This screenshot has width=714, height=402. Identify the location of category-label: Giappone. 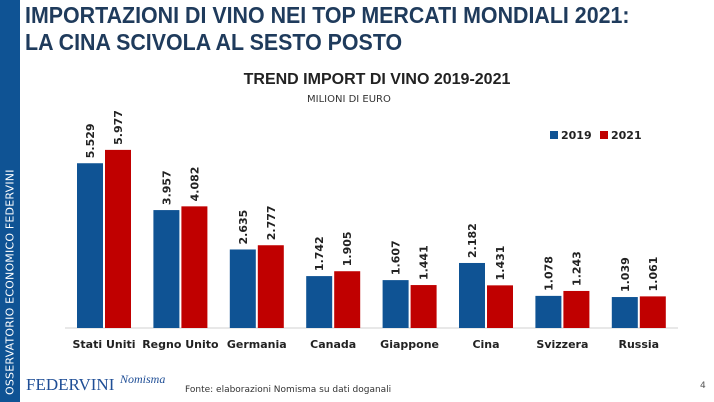
(409, 344).